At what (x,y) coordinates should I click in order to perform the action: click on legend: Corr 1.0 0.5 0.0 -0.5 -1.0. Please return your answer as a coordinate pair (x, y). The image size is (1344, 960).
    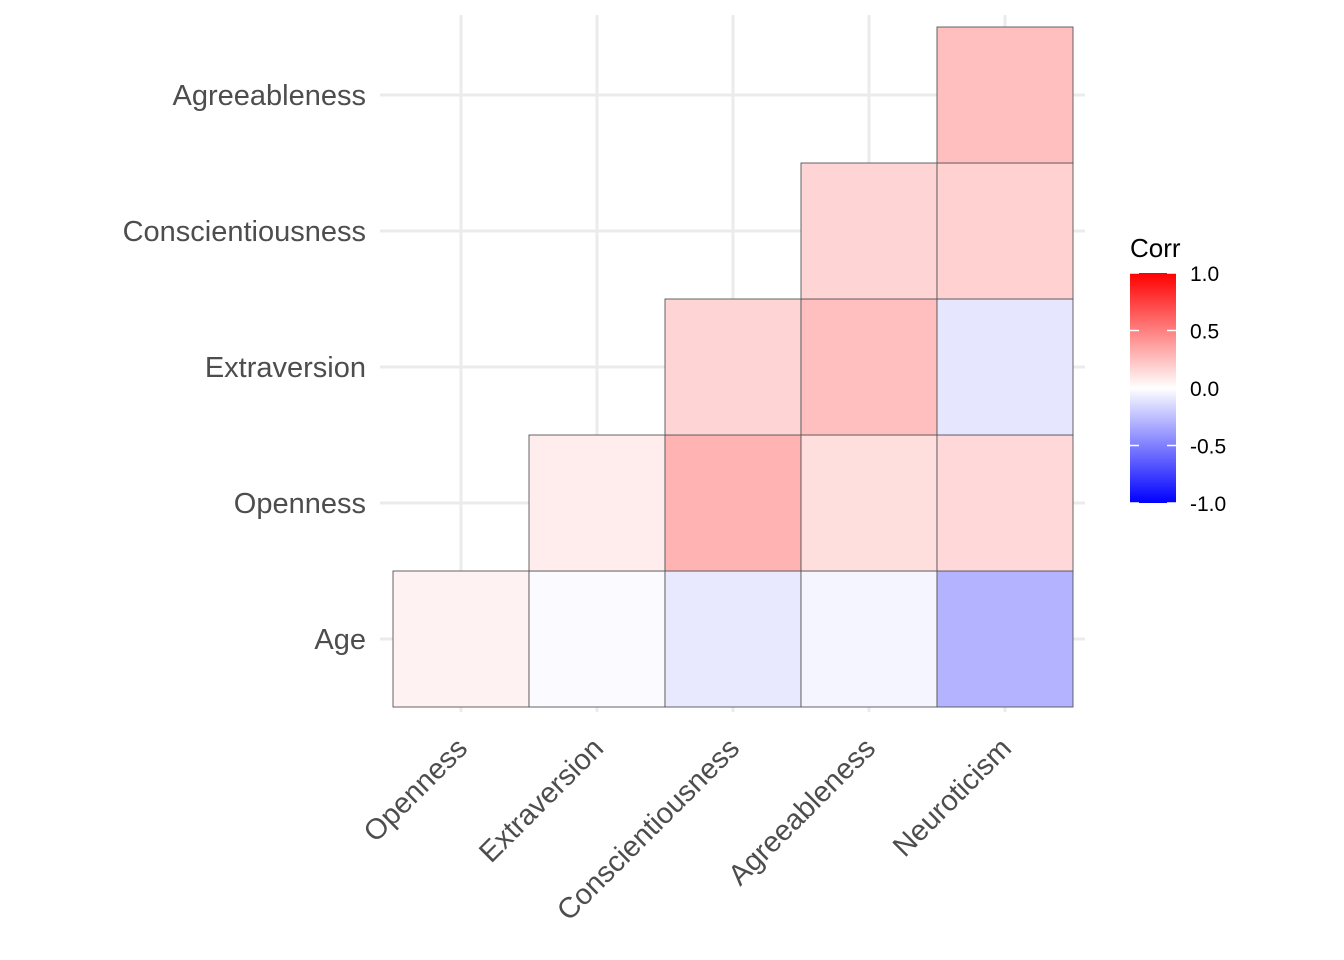
    Looking at the image, I should click on (1178, 374).